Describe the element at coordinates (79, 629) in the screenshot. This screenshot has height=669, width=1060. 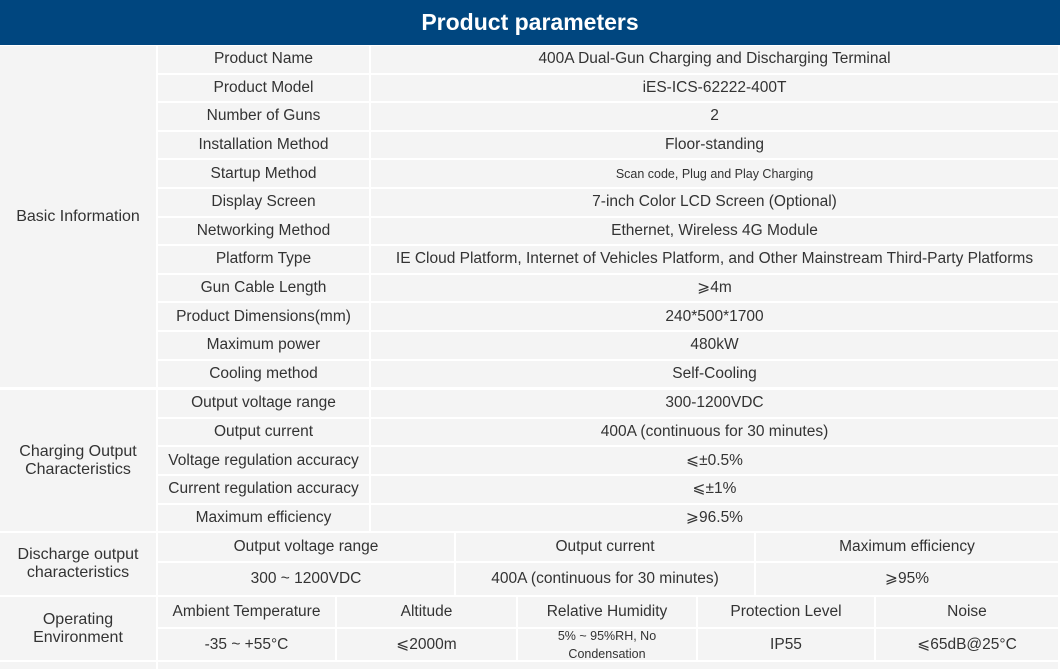
I see `section-label: Operating Environment` at that location.